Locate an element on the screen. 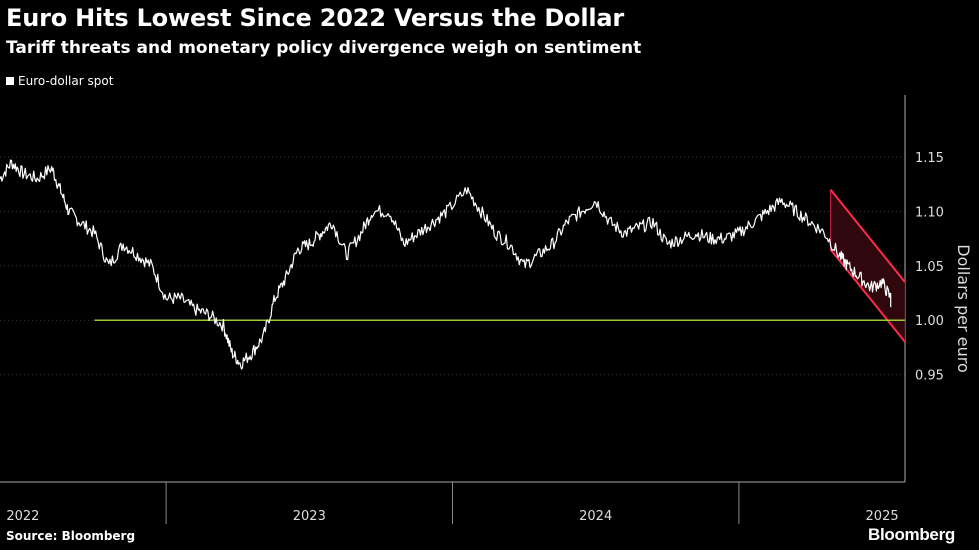 The image size is (979, 550). y-tick-label: 0.95 is located at coordinates (929, 376).